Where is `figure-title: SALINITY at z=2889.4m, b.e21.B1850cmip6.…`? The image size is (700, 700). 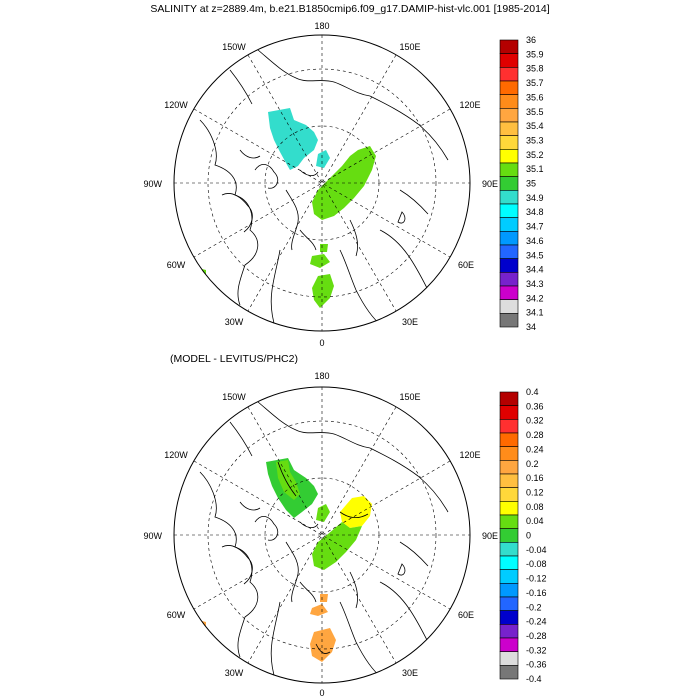 figure-title: SALINITY at z=2889.4m, b.e21.B1850cmip6.… is located at coordinates (349, 9).